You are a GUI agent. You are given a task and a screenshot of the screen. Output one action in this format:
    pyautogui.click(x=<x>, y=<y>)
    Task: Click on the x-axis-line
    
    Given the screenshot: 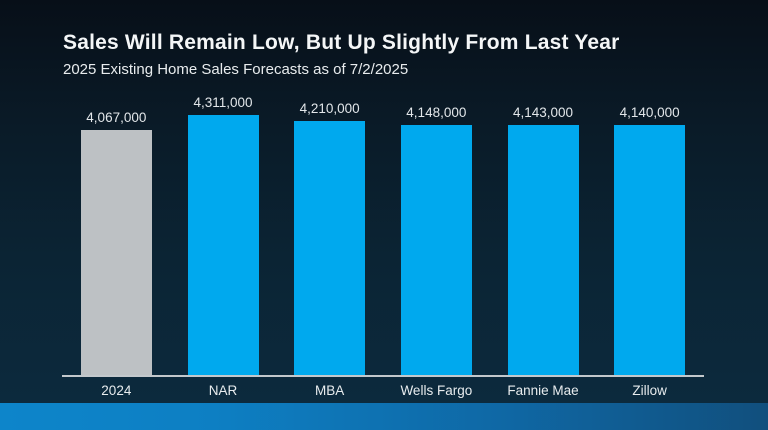 What is the action you would take?
    pyautogui.click(x=383, y=376)
    